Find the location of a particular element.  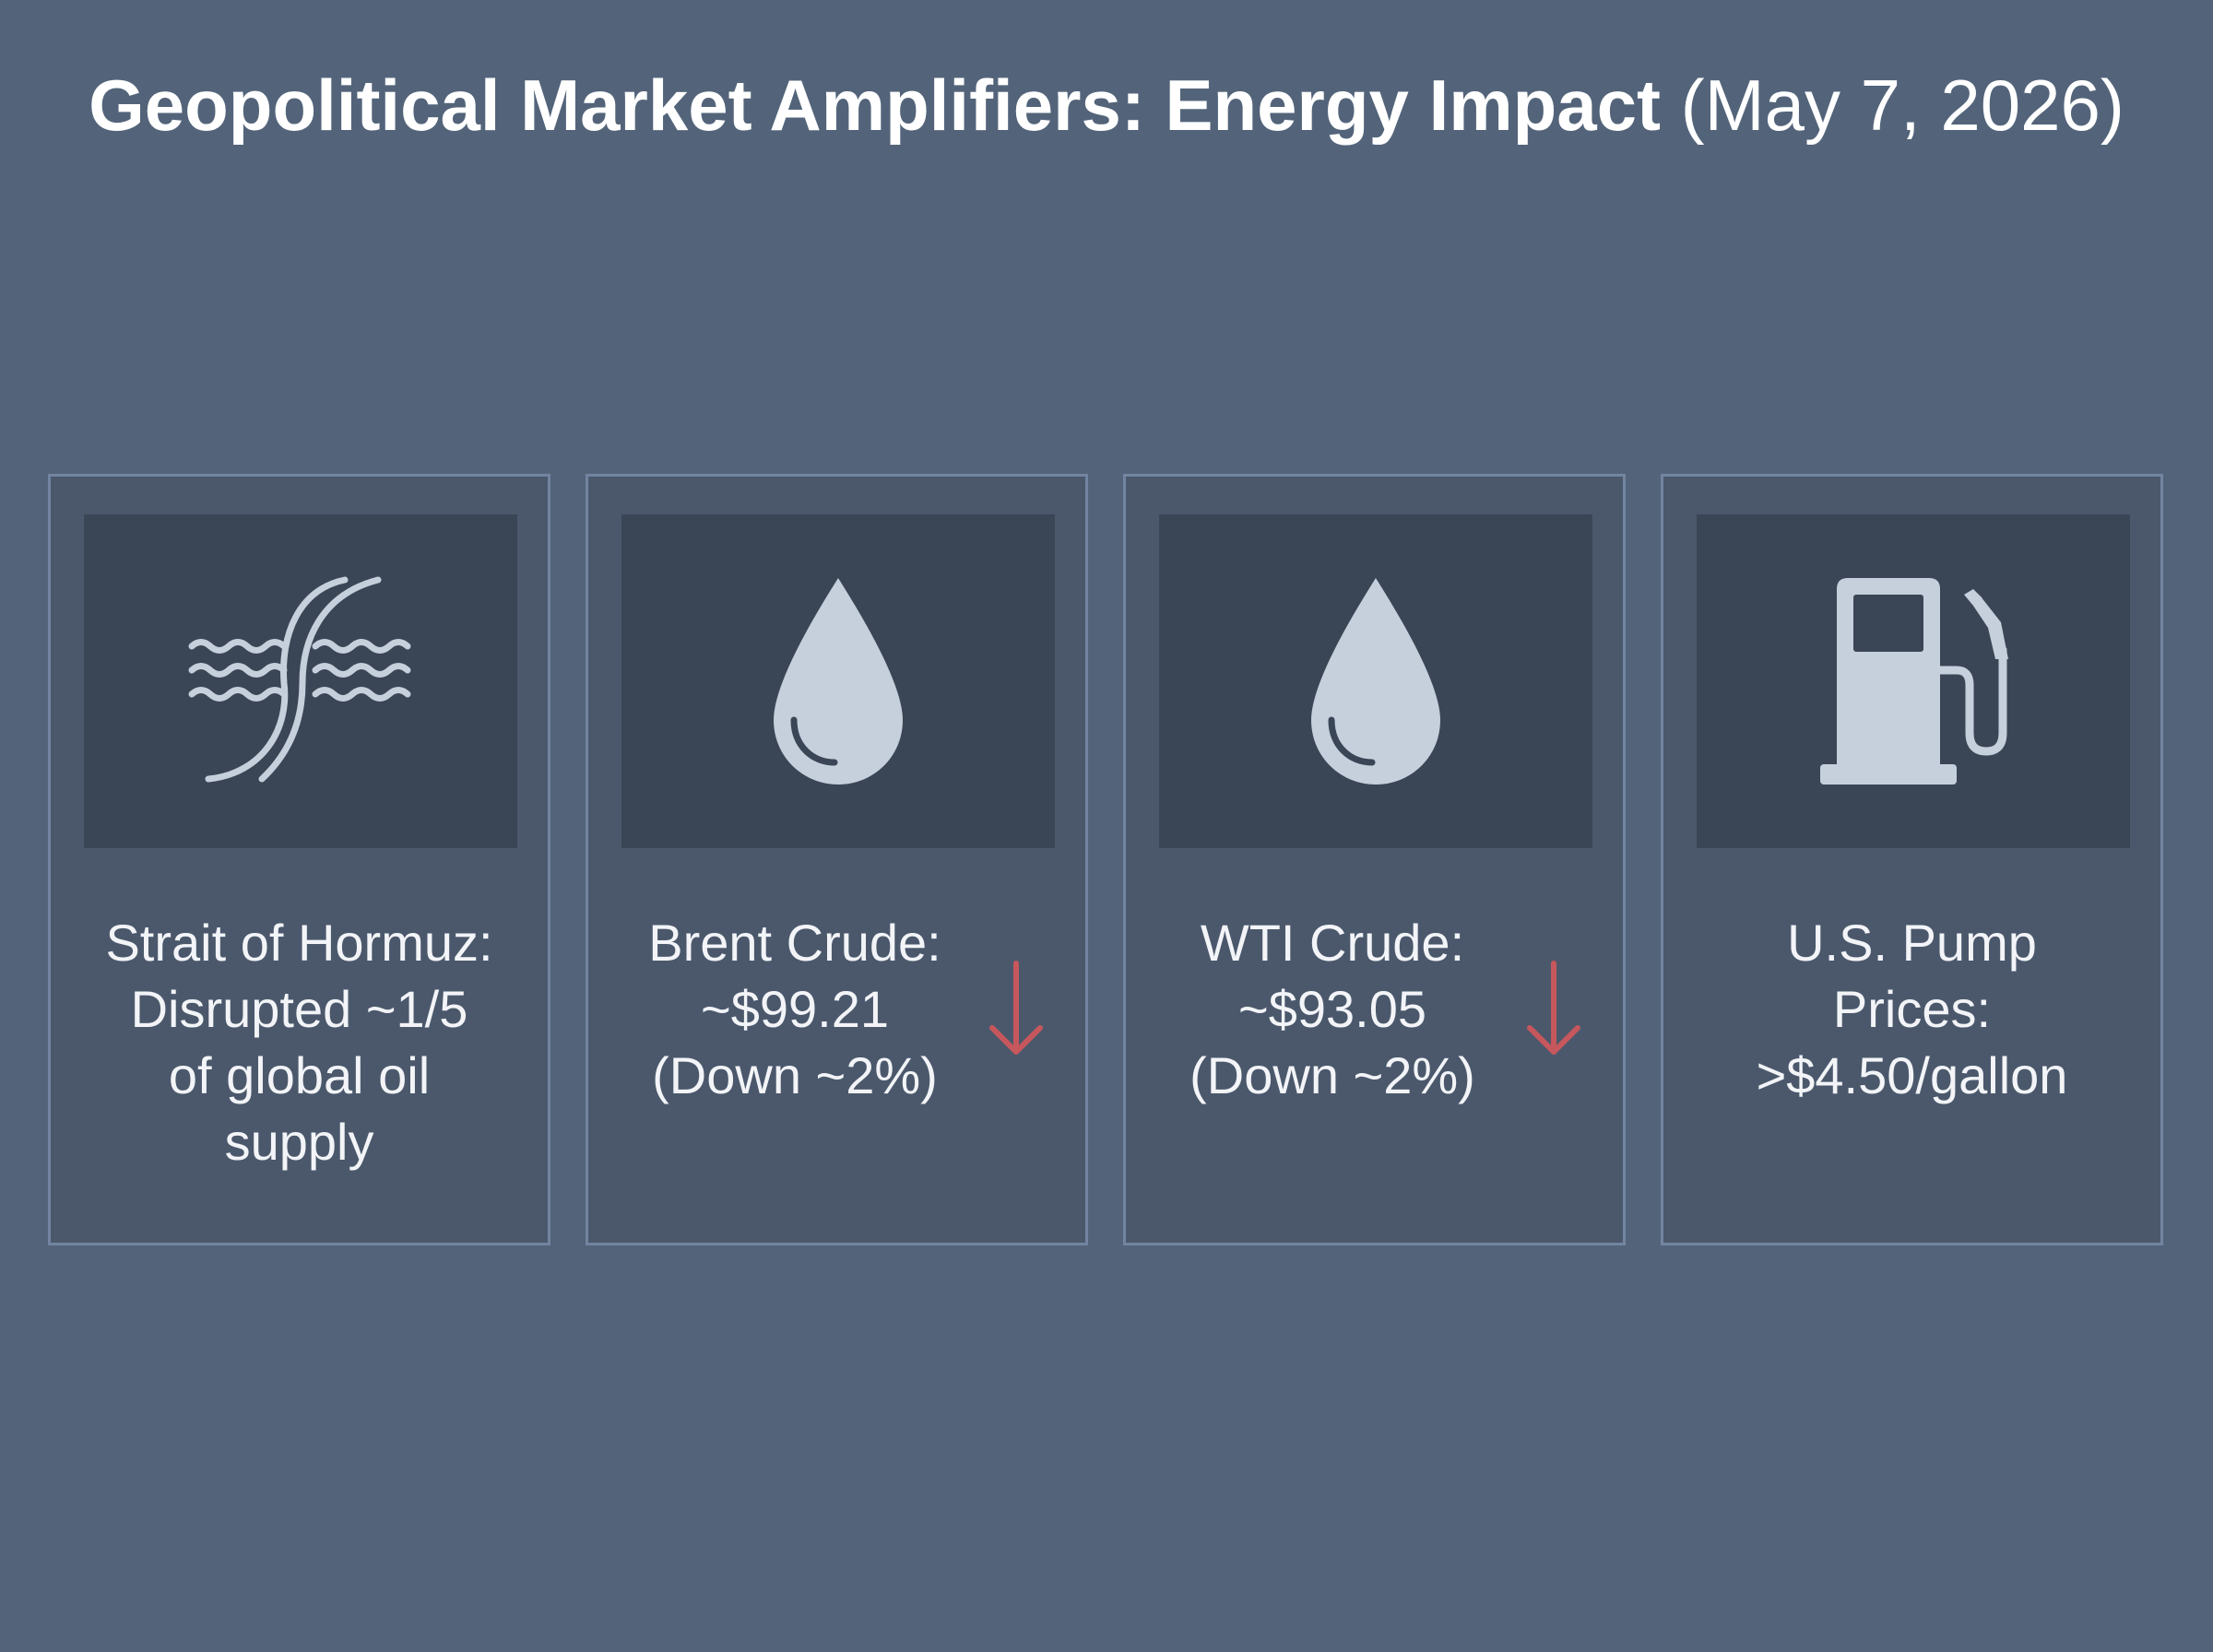

card-line: Disrupted ~1/5 is located at coordinates (299, 1009).